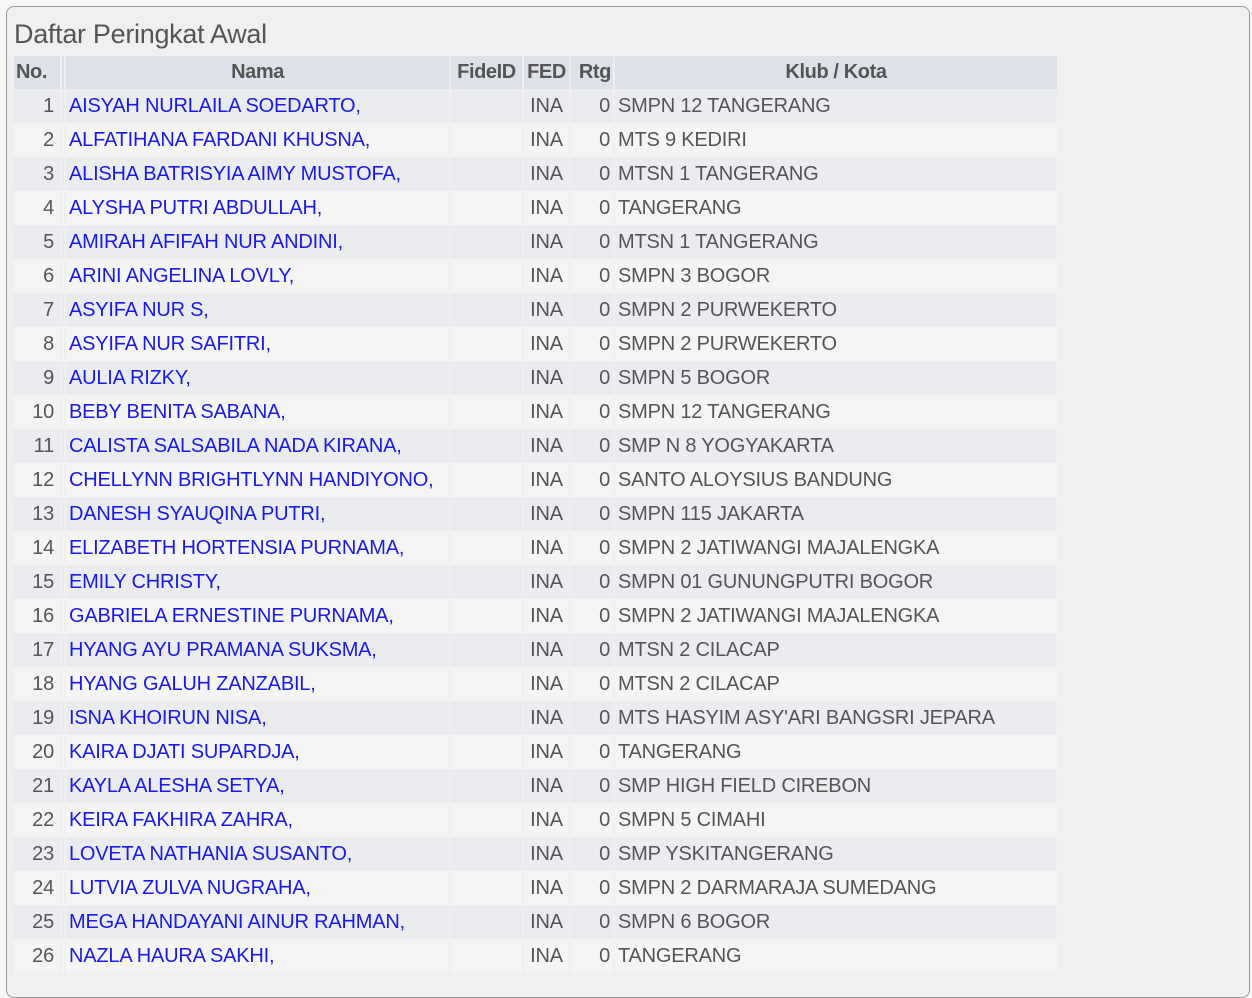 This screenshot has width=1252, height=998. I want to click on cell-name: AULIA RIZKY,, so click(257, 378).